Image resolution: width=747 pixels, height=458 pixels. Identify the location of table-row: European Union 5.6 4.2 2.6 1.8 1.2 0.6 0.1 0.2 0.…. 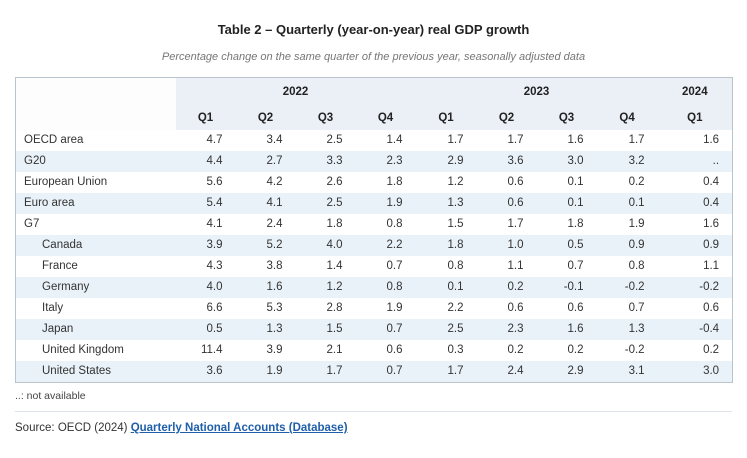
(374, 182).